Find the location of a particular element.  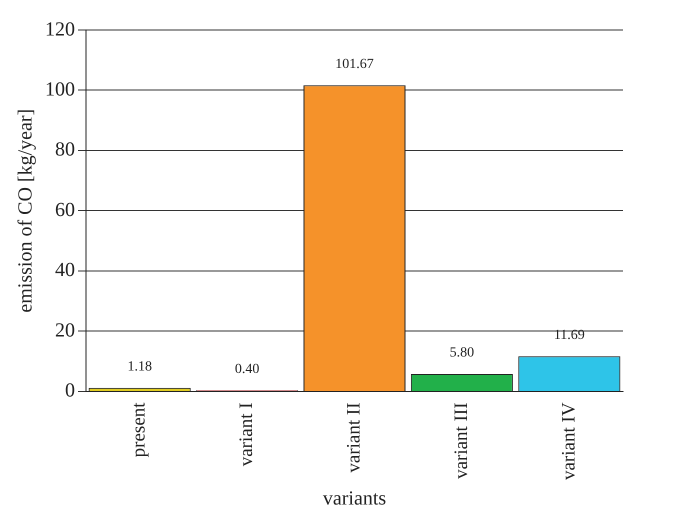

x-tick-label: variant III is located at coordinates (461, 440).